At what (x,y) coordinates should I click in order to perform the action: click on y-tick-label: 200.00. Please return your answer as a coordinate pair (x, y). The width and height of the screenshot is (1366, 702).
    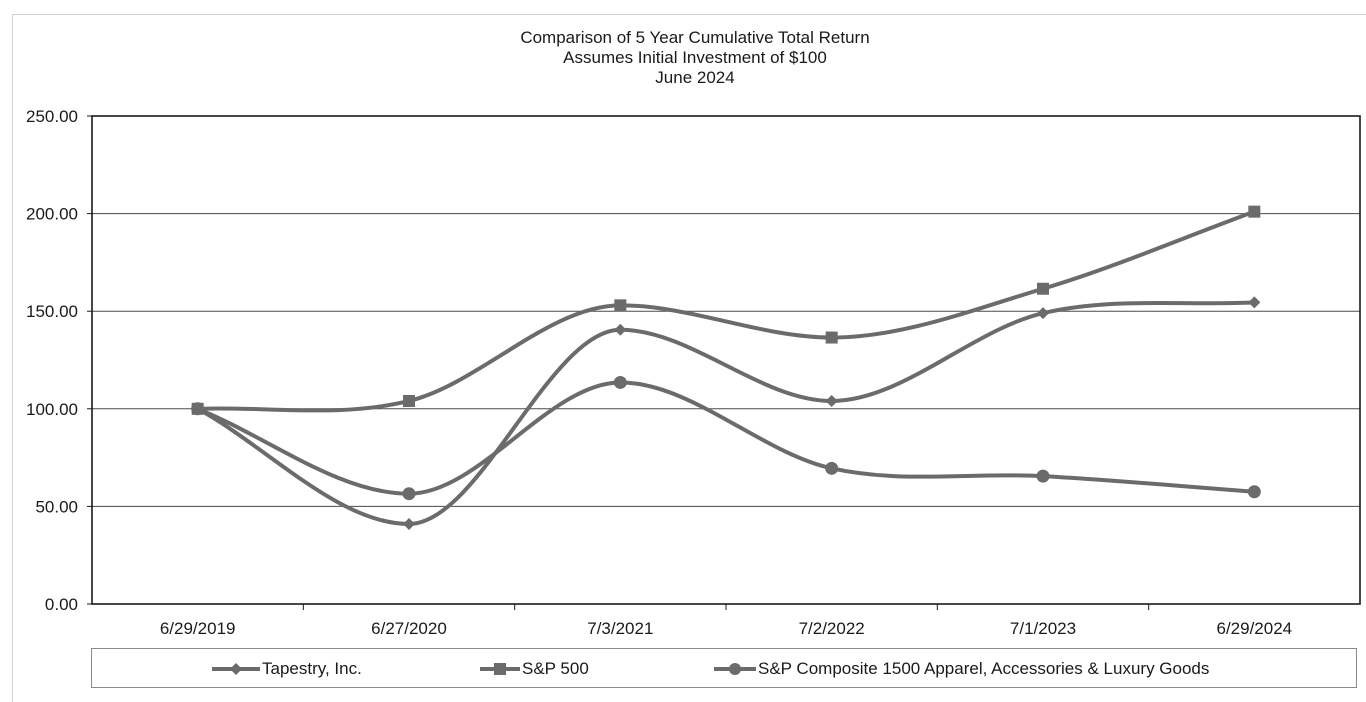
    Looking at the image, I should click on (52, 214).